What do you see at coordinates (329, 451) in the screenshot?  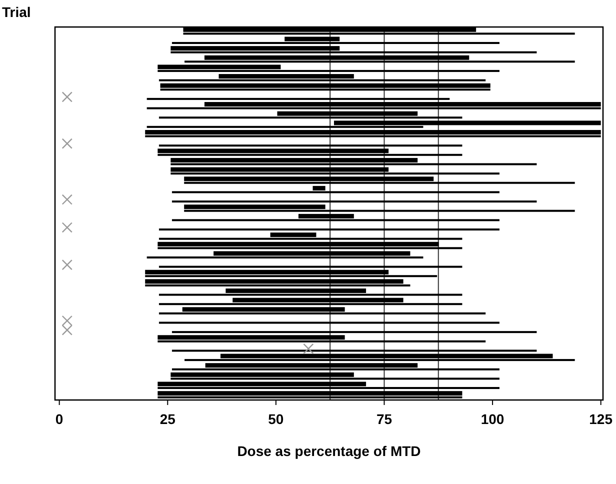 I see `x-axis-title: Dose as percentage of MTD` at bounding box center [329, 451].